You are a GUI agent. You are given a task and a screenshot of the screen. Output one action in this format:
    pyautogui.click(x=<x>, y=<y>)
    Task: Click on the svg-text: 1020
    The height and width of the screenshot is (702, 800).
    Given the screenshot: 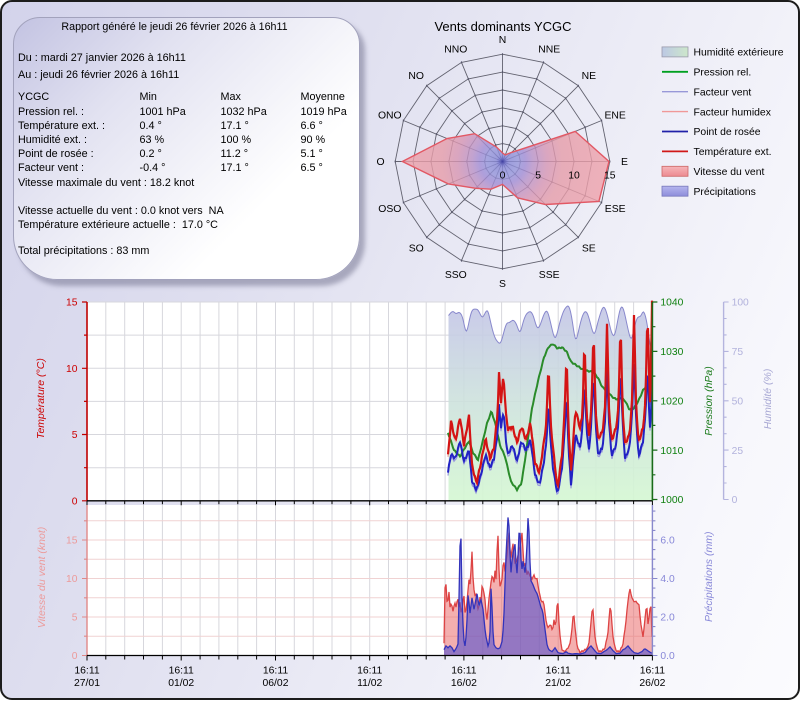 What is the action you would take?
    pyautogui.click(x=671, y=401)
    